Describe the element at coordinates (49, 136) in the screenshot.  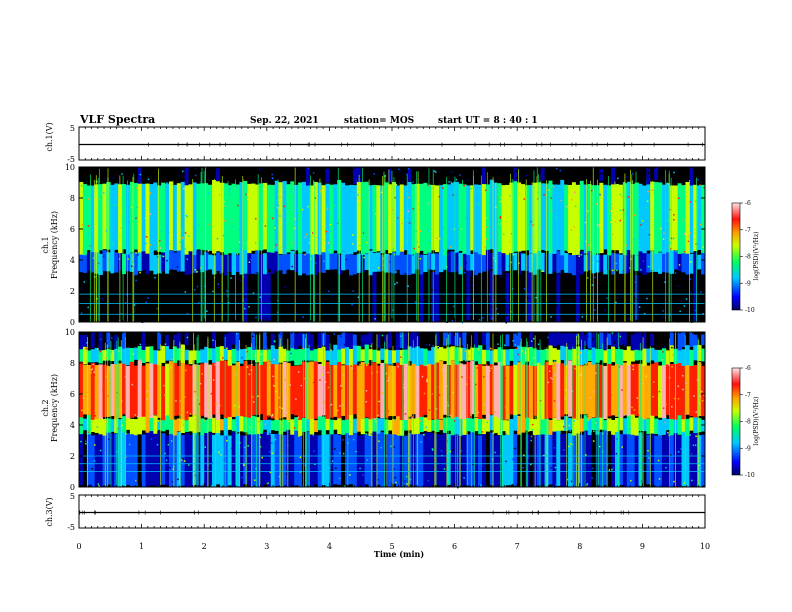
I see `ch1-waveform-ylabel: ch.1(V)` at that location.